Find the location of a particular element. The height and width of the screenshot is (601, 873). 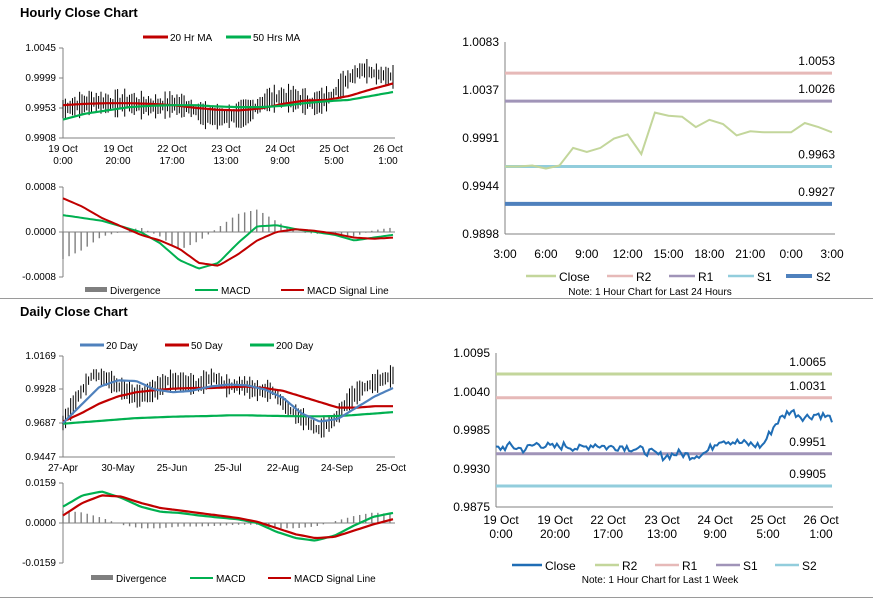

x-tick: 24-Sep is located at coordinates (337, 468).